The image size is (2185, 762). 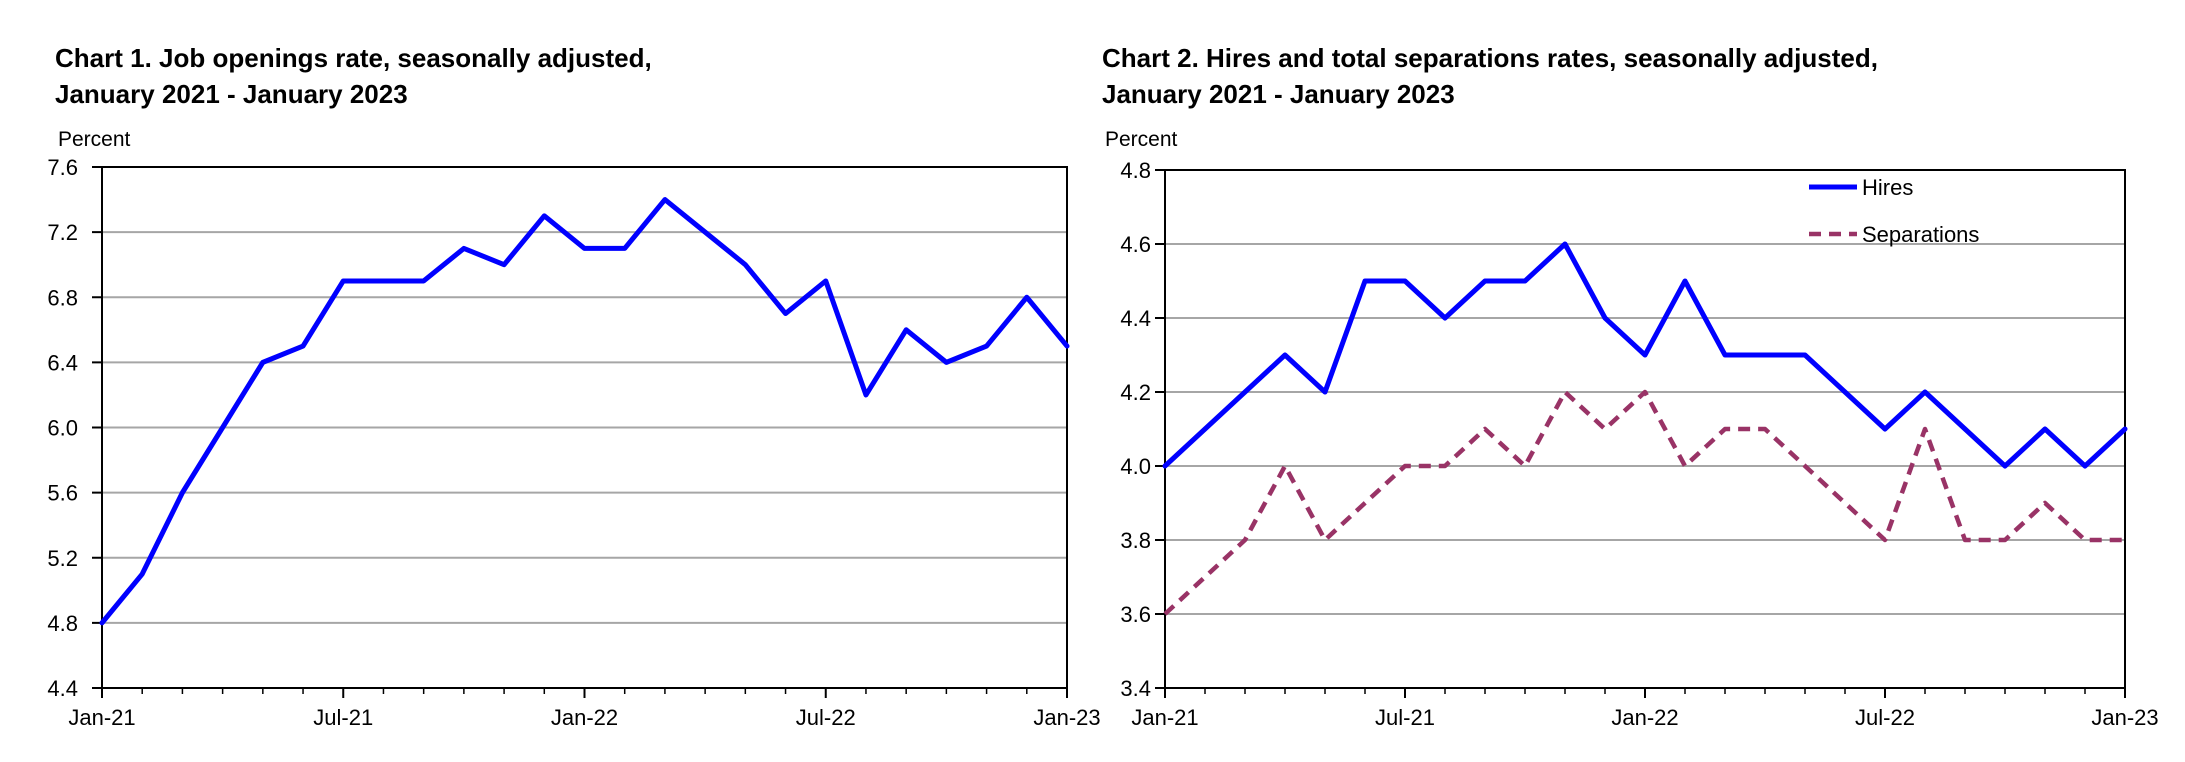 I want to click on chart2-series-line-hires, so click(x=1645, y=355).